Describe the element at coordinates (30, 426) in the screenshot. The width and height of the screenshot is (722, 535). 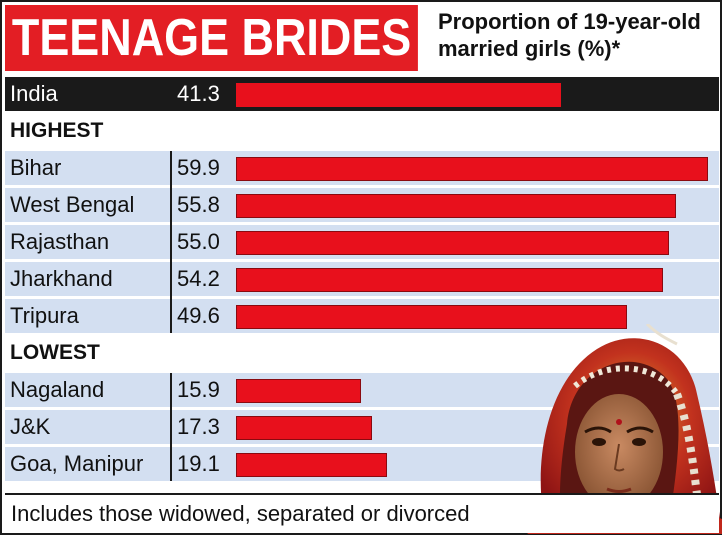
I see `category-label: J&K` at that location.